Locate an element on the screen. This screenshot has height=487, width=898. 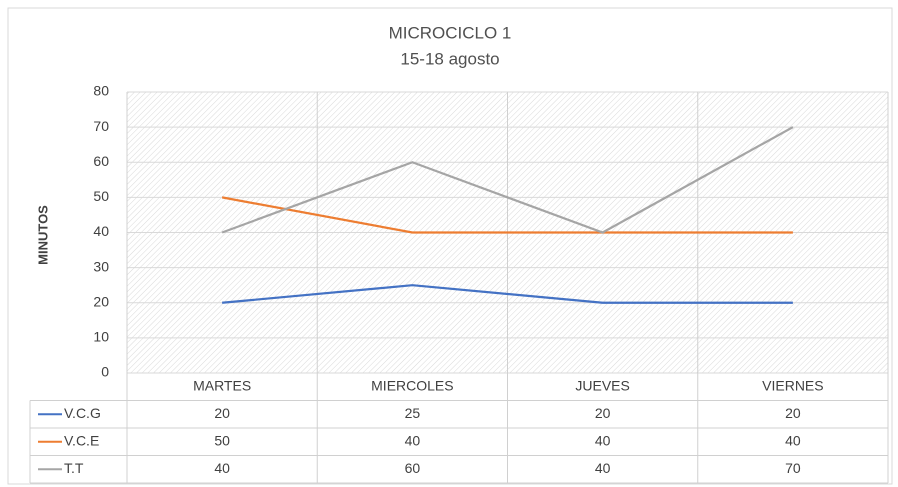
x-tick-label: VIERNES is located at coordinates (792, 385).